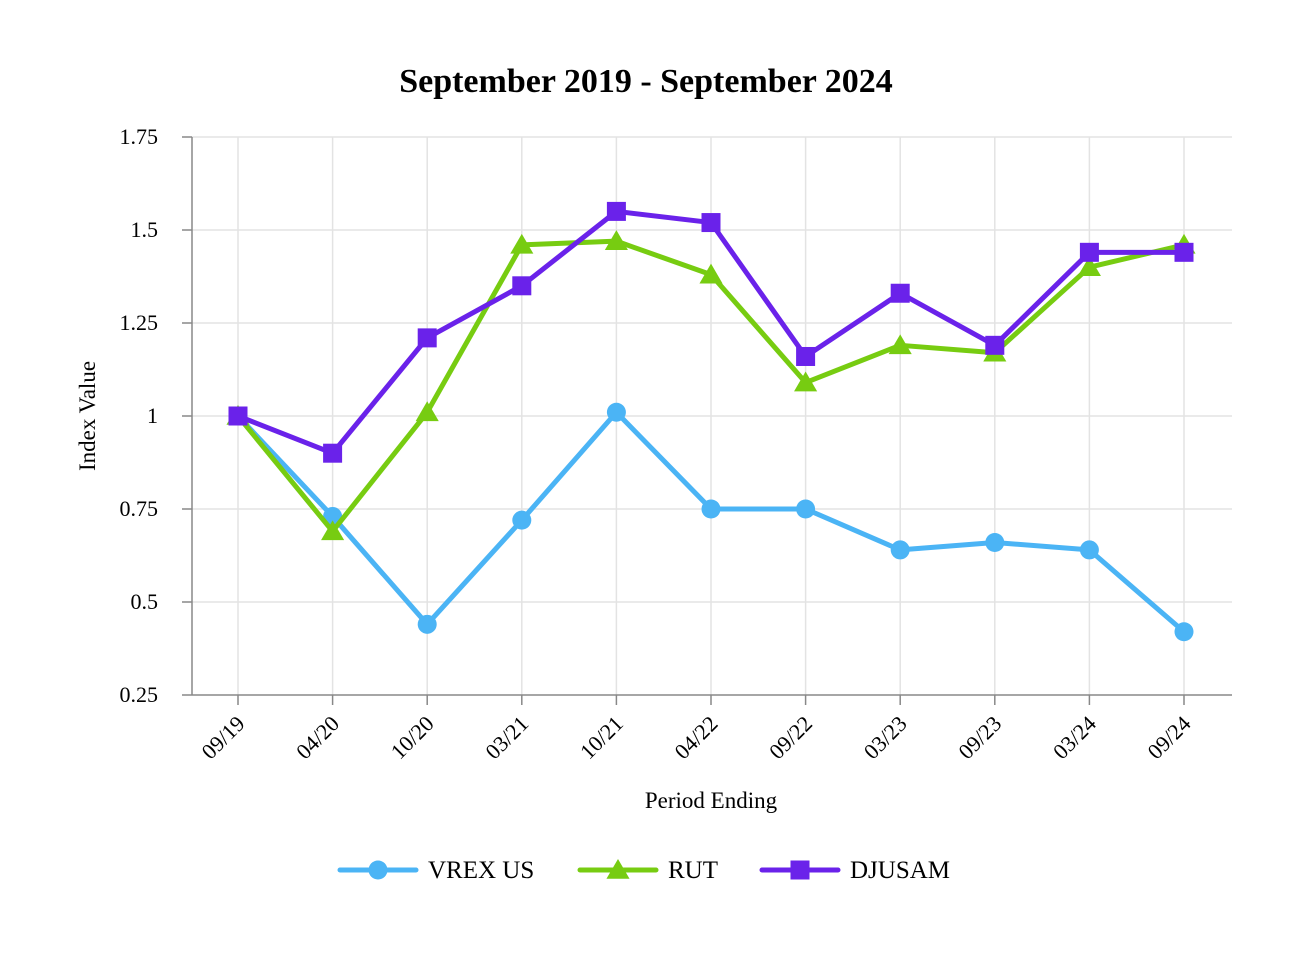 The width and height of the screenshot is (1296, 960). I want to click on x-tick-label: 09/24, so click(1168, 737).